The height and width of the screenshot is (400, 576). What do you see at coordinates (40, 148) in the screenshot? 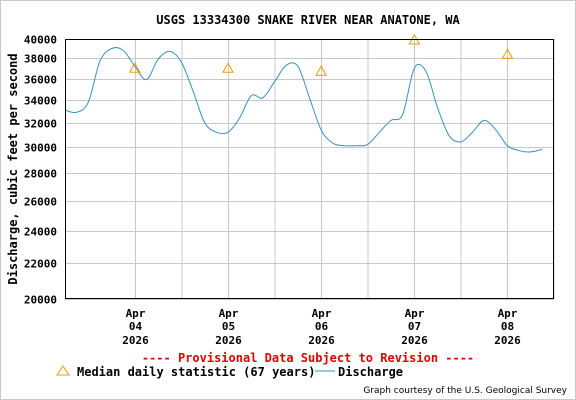
I see `y-tick-label: 30000` at bounding box center [40, 148].